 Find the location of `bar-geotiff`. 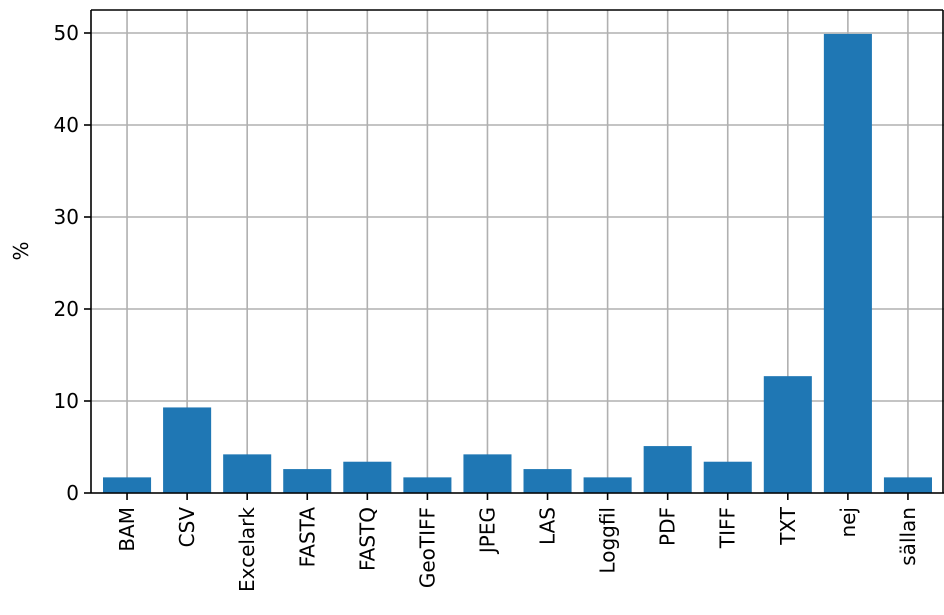

bar-geotiff is located at coordinates (427, 485).